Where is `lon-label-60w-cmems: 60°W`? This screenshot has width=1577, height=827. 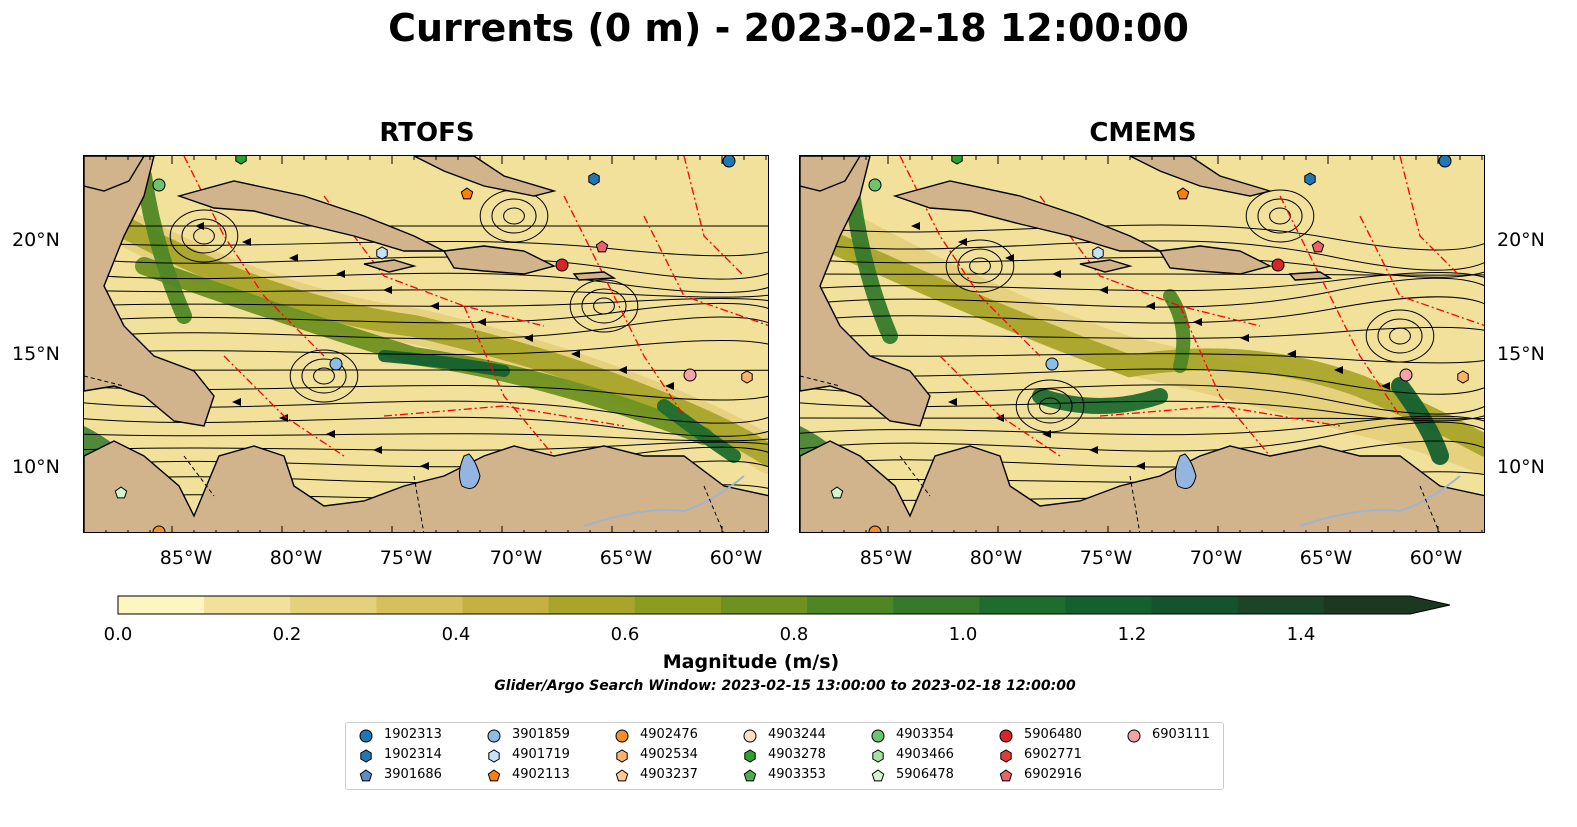
lon-label-60w-cmems: 60°W is located at coordinates (1436, 558).